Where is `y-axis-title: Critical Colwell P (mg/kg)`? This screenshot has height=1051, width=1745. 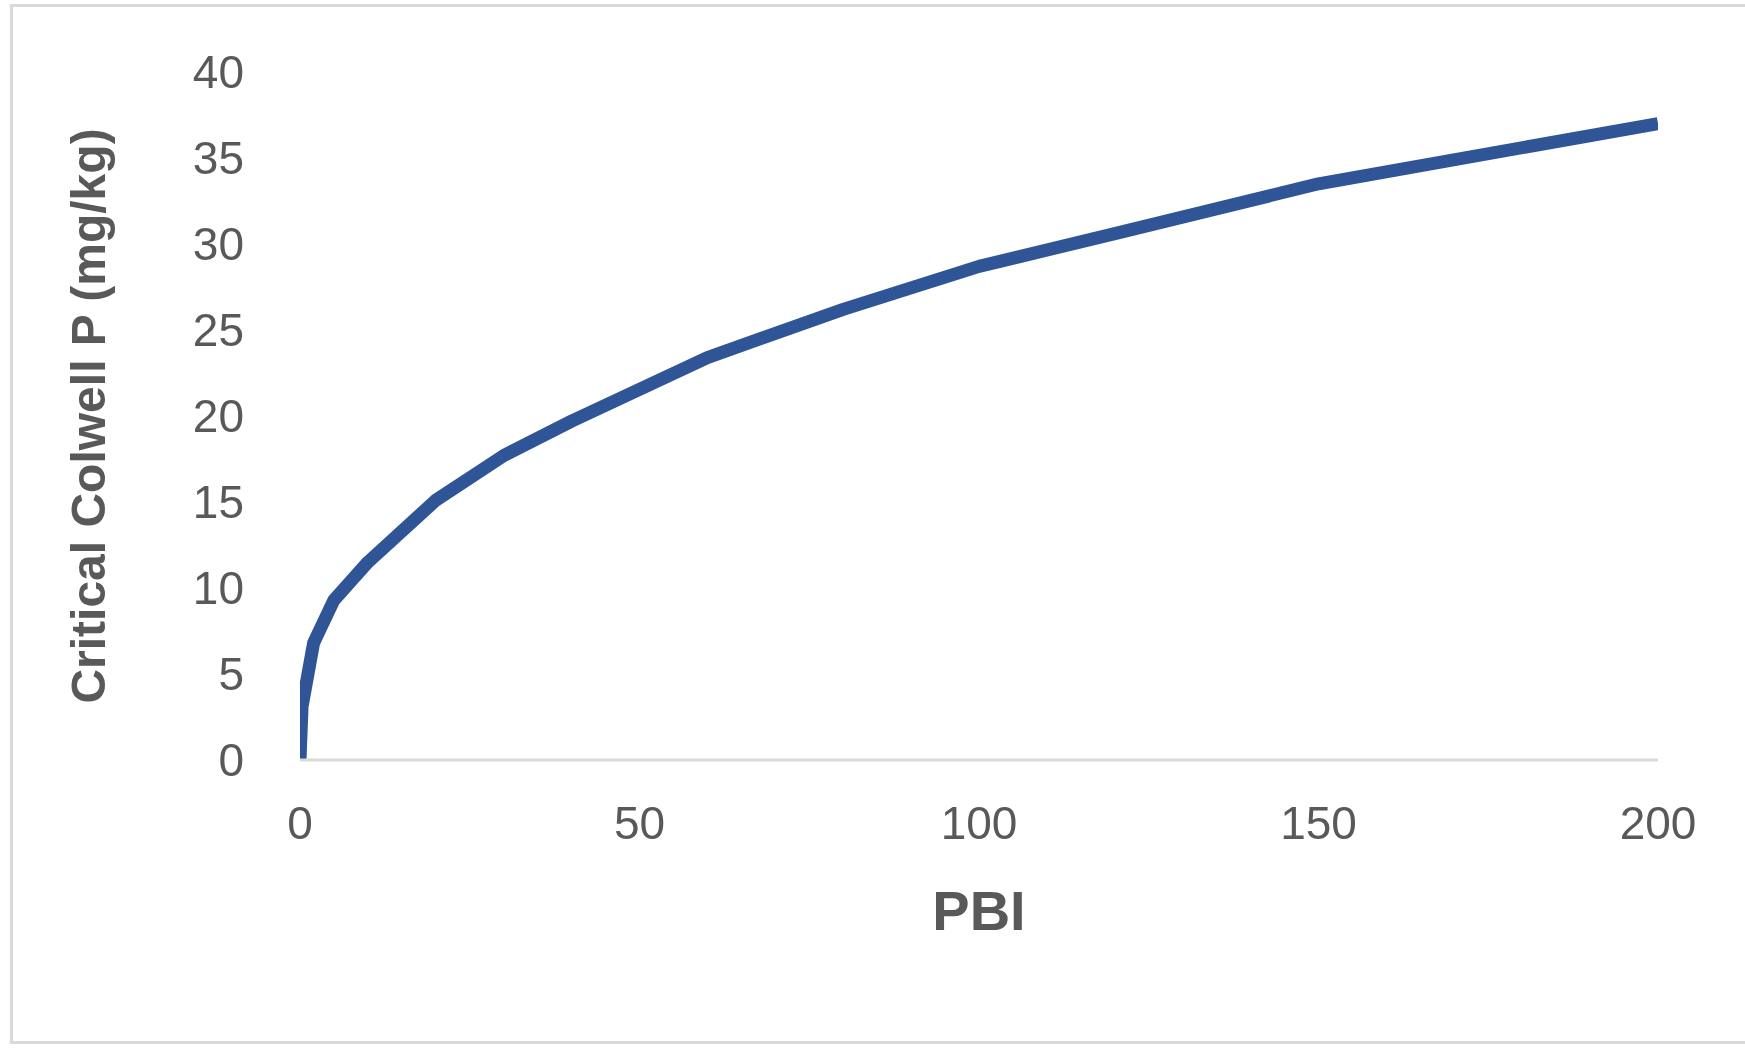 y-axis-title: Critical Colwell P (mg/kg) is located at coordinates (89, 416).